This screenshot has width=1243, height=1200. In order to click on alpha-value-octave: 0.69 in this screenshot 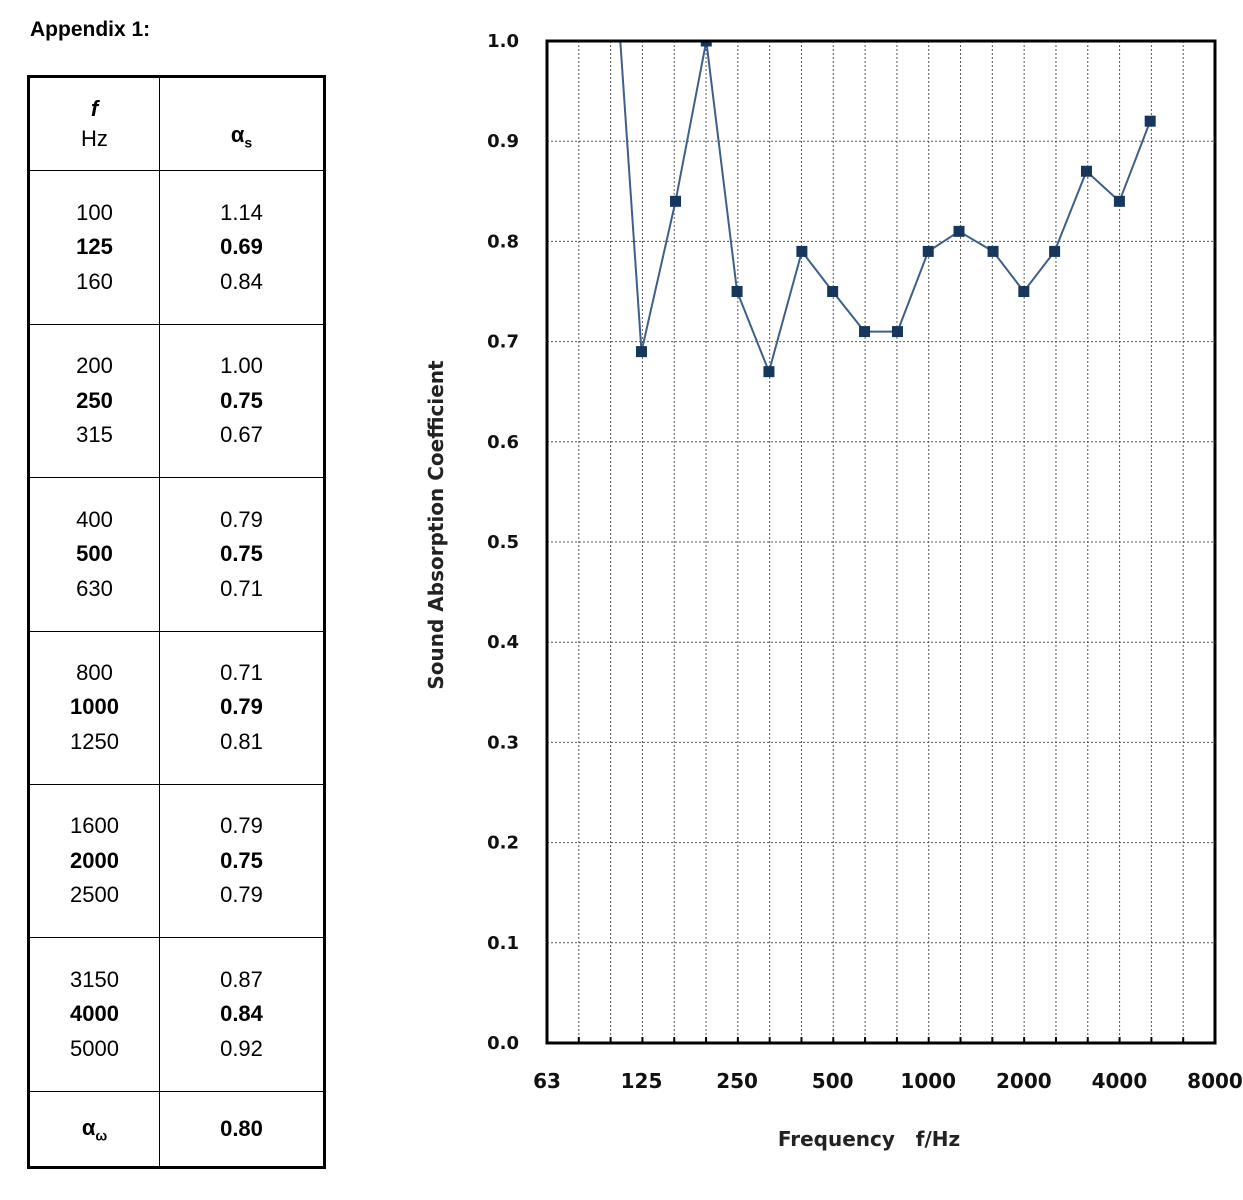, I will do `click(241, 247)`.